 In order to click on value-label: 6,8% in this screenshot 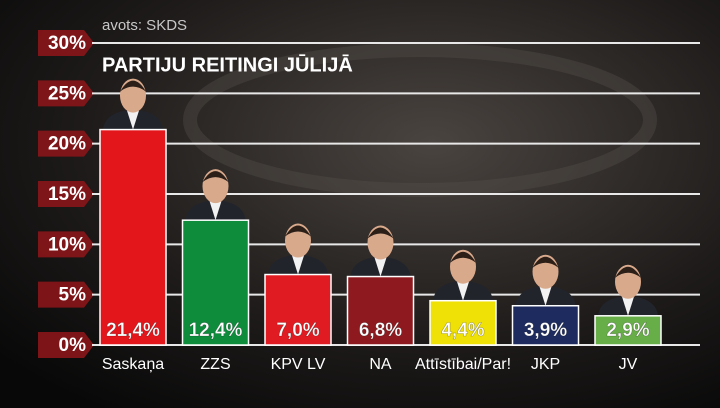, I will do `click(380, 330)`.